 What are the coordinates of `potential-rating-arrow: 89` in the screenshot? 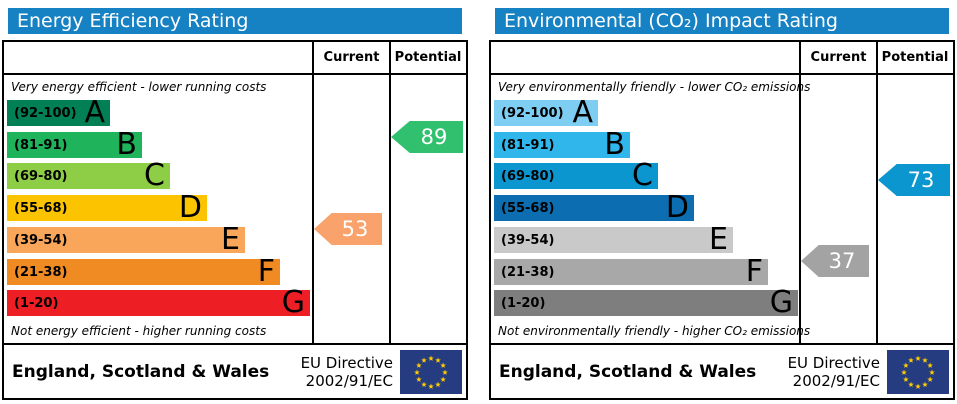 It's located at (427, 137).